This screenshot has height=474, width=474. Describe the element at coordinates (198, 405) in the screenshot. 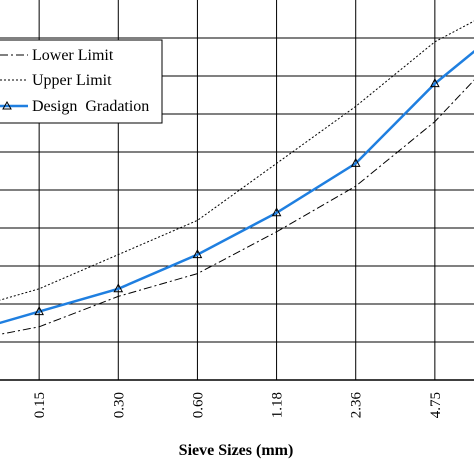

I see `x-tick-label: 0.60` at that location.